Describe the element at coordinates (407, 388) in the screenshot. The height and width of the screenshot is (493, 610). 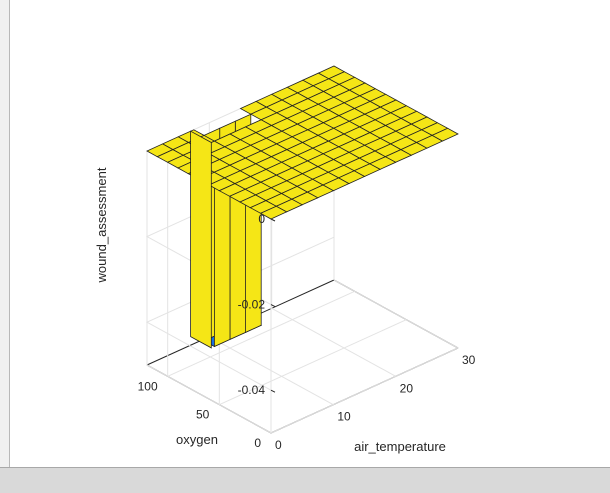
I see `x-tick-label: 20` at that location.